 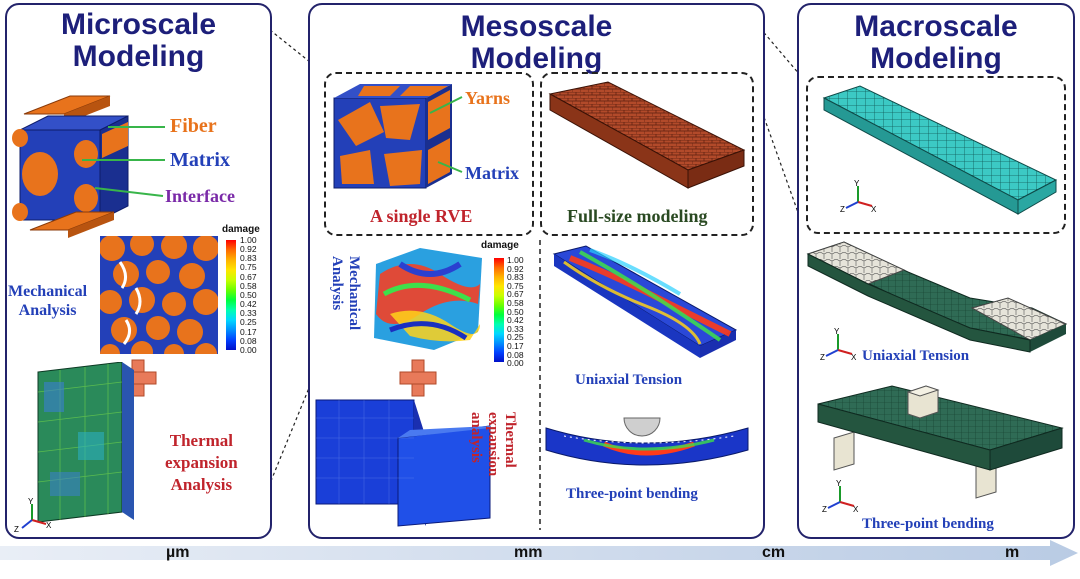 I want to click on macro-coupon-box, so click(x=936, y=155).